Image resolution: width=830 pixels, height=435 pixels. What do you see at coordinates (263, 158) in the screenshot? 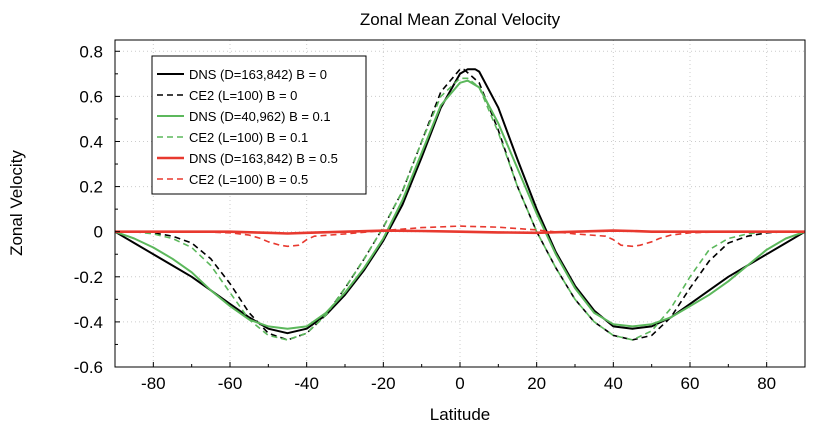
I see `legend-label-4: DNS (D=163,842) B = 0.5` at bounding box center [263, 158].